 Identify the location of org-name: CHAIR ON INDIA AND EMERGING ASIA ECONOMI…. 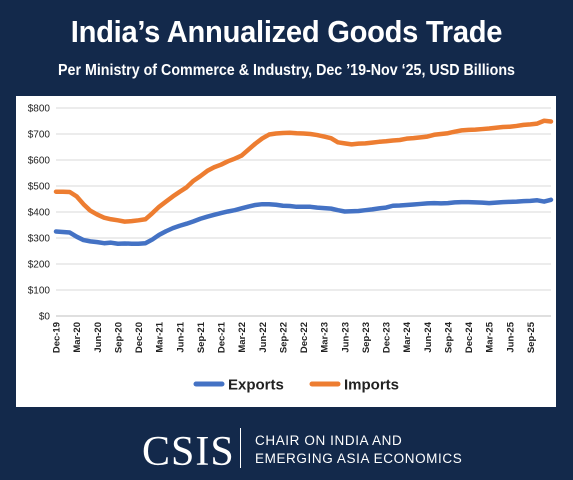
(358, 450).